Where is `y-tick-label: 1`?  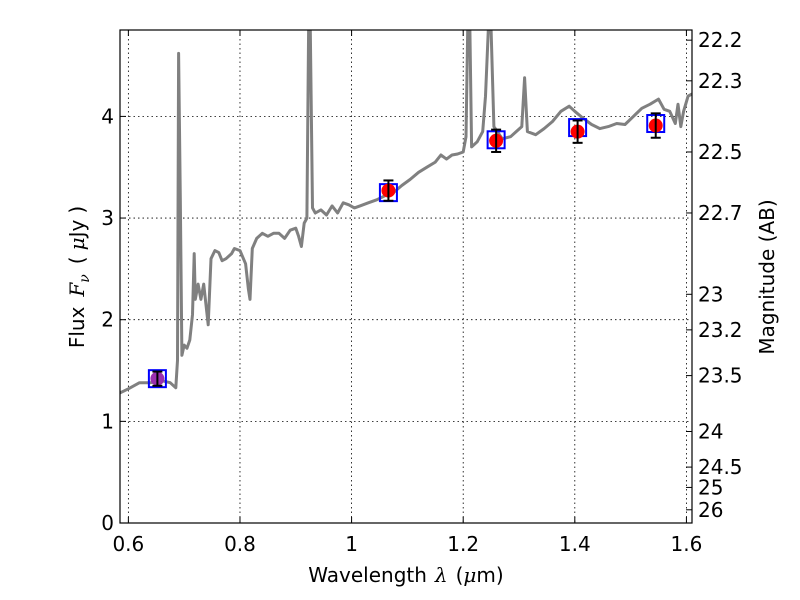 y-tick-label: 1 is located at coordinates (107, 421).